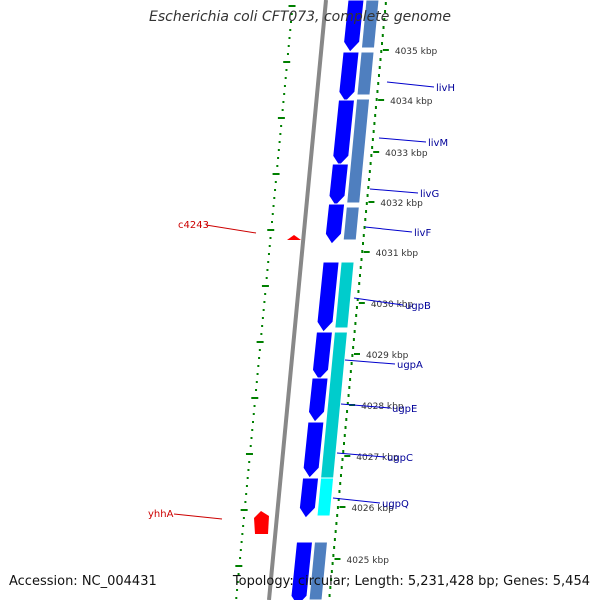 The width and height of the screenshot is (600, 600). What do you see at coordinates (297, 300) in the screenshot?
I see `genome-backbone` at bounding box center [297, 300].